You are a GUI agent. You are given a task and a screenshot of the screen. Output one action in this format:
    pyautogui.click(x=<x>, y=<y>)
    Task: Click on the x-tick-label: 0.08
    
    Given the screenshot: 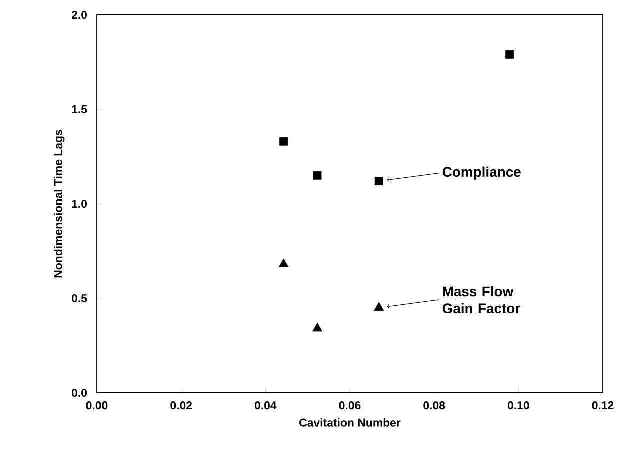 What is the action you would take?
    pyautogui.click(x=435, y=406)
    